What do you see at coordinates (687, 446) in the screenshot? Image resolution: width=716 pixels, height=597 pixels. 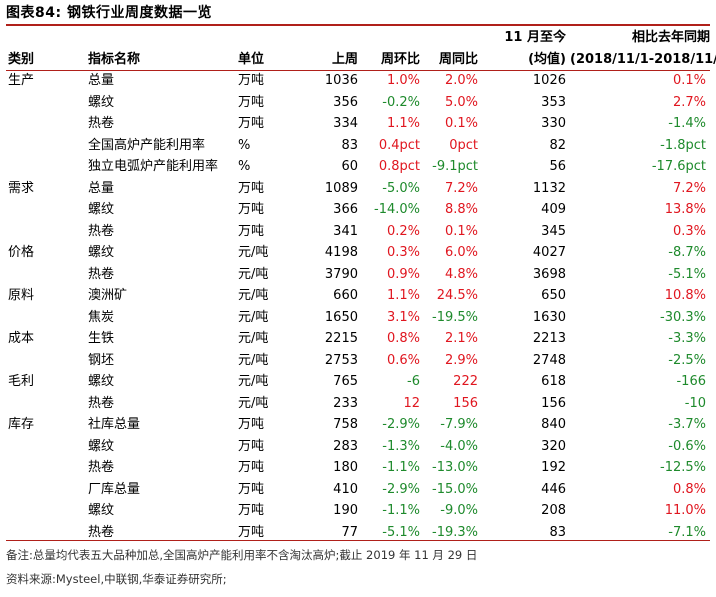 I see `row-lastyear: -0.6%` at bounding box center [687, 446].